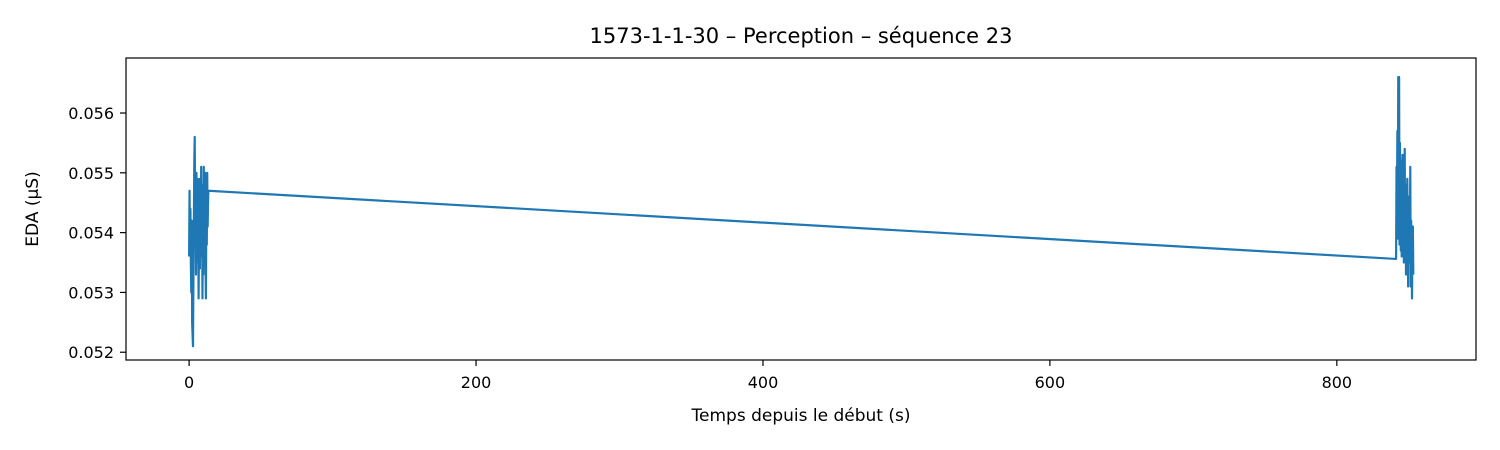 This screenshot has width=1500, height=450. I want to click on x-tick-label: 400, so click(763, 382).